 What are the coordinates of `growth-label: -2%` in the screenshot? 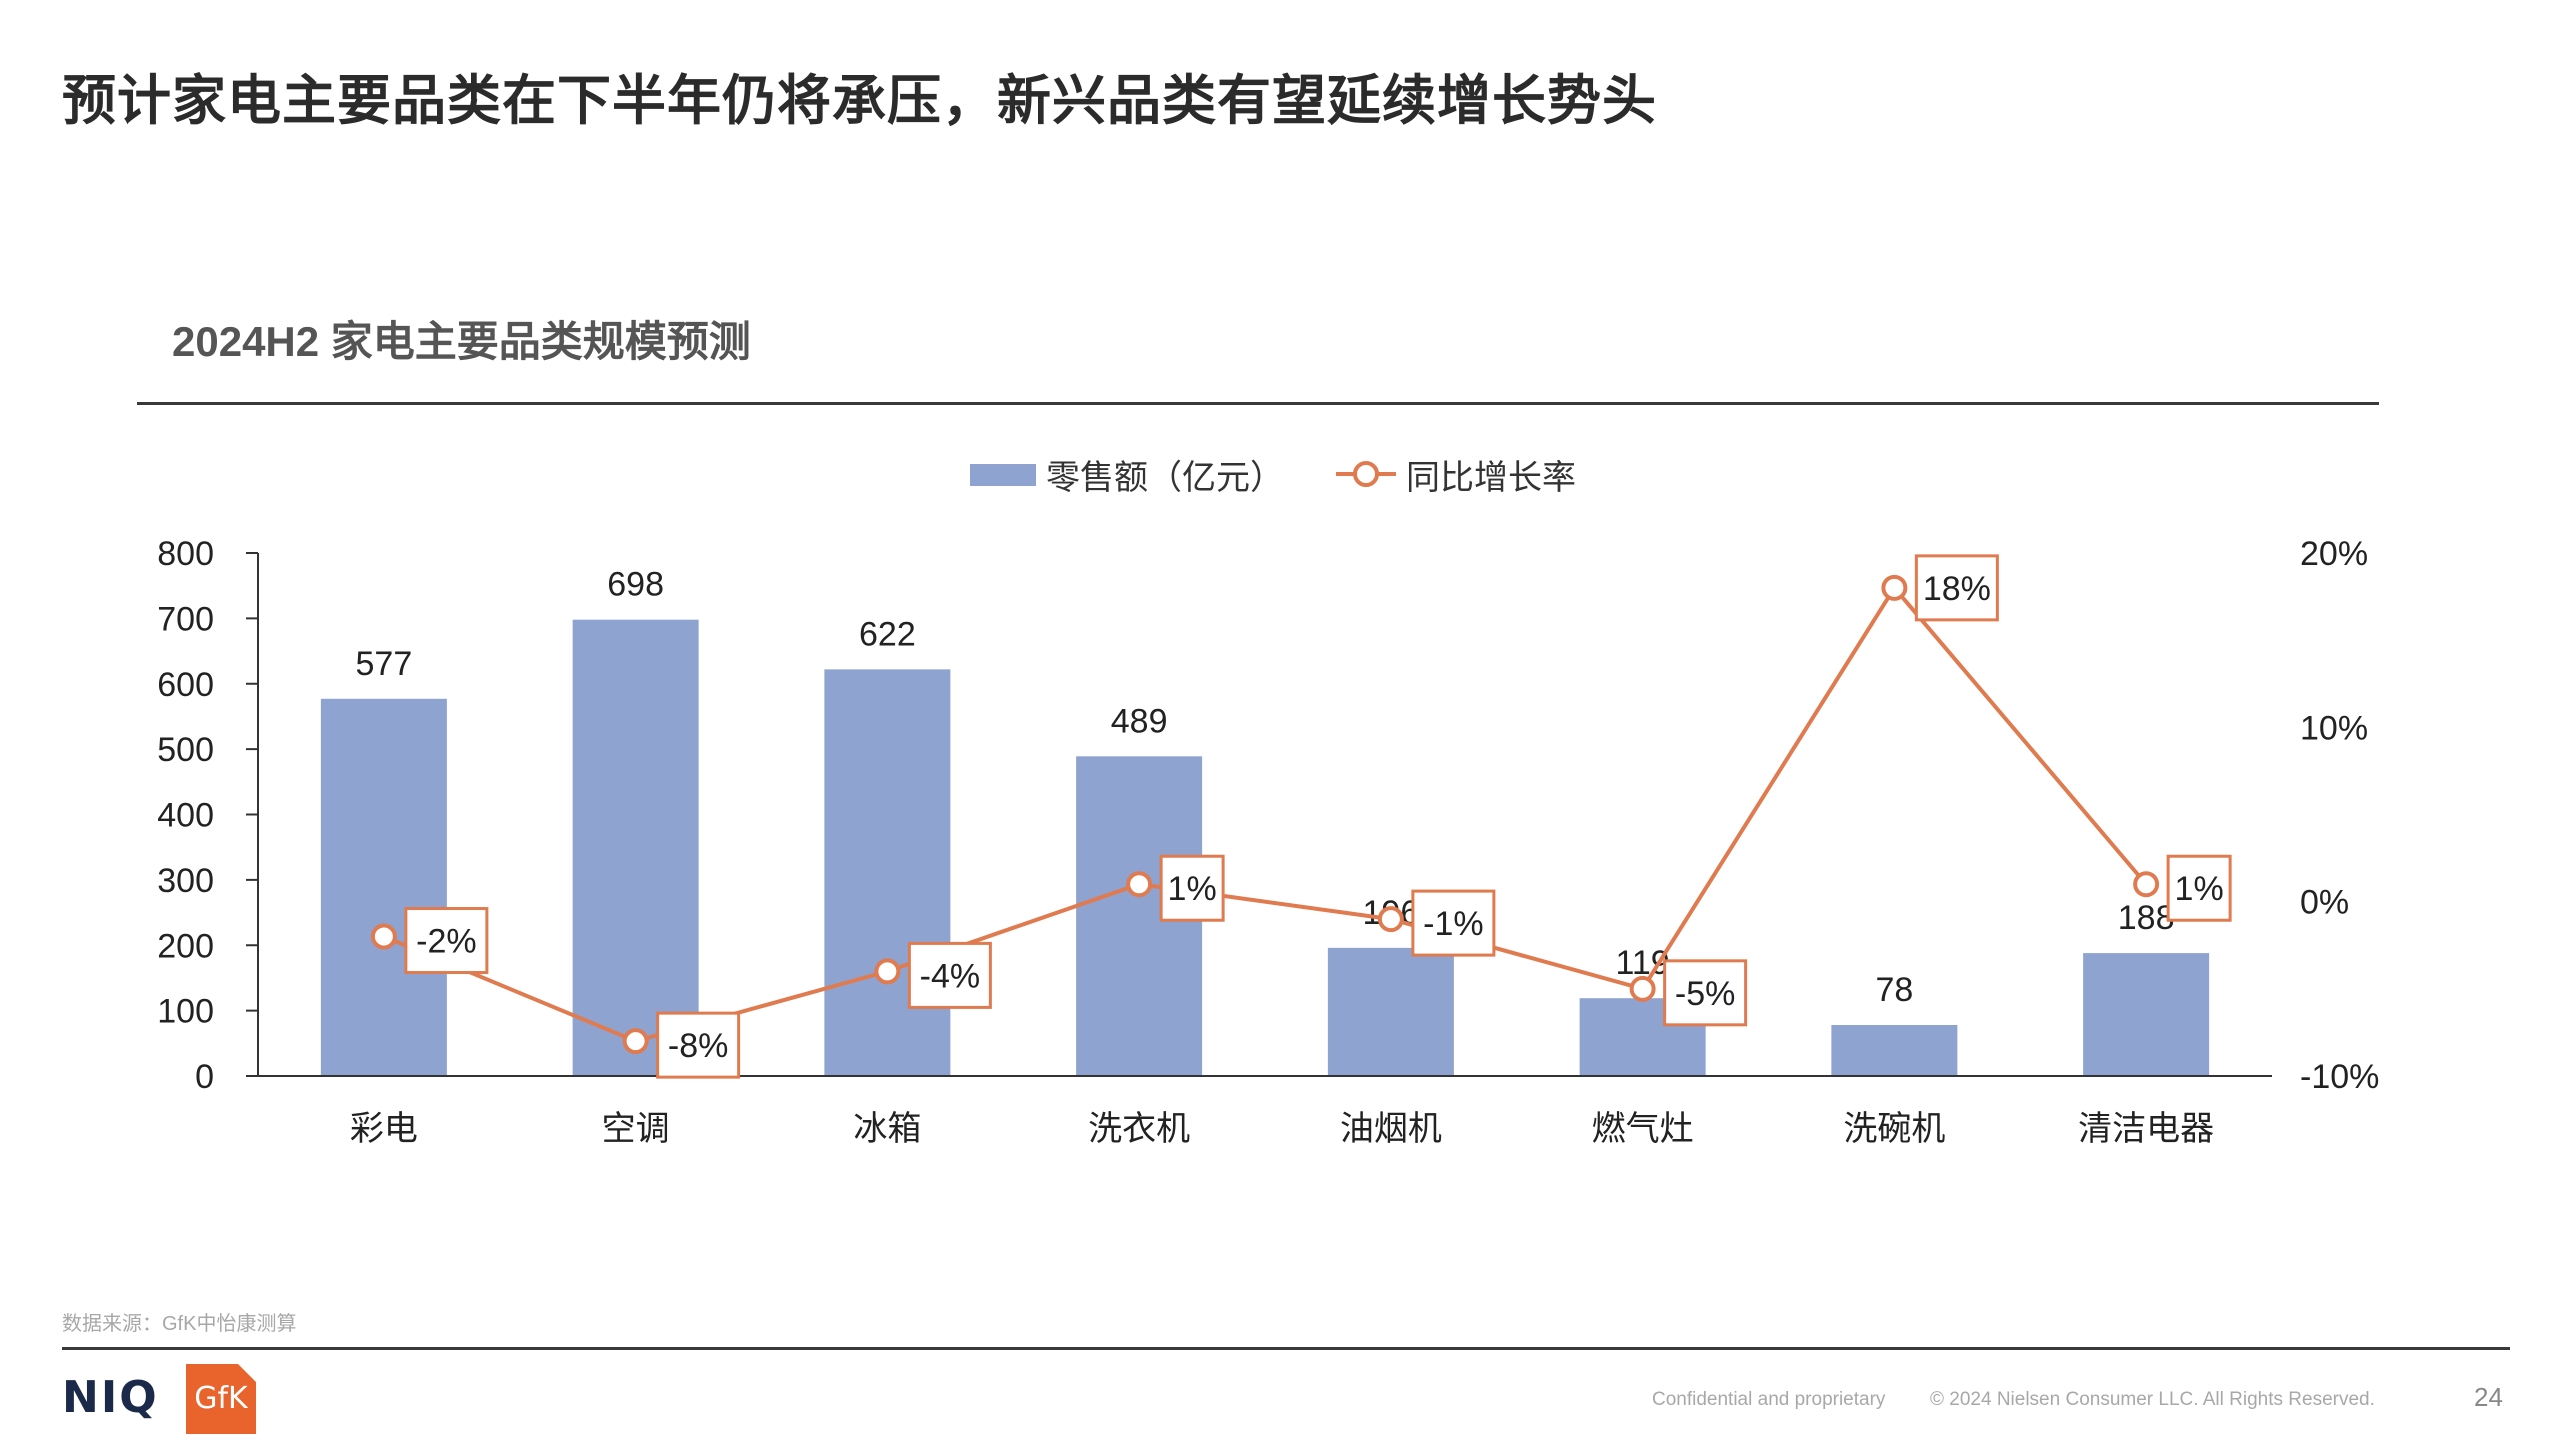 It's located at (446, 942).